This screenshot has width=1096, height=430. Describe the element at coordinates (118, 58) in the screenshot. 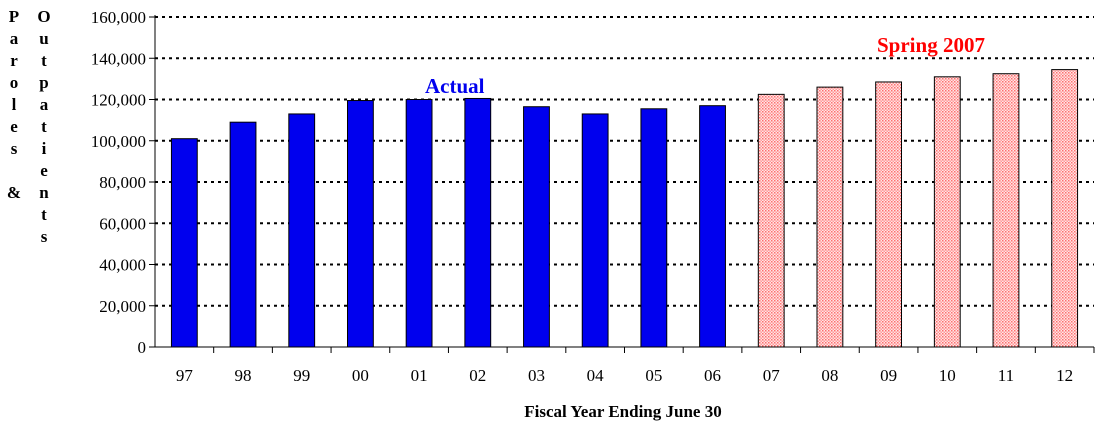

I see `y-tick-label: 140,000` at that location.